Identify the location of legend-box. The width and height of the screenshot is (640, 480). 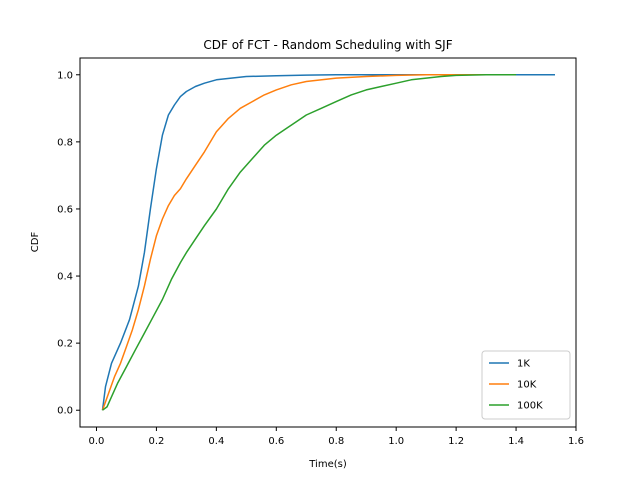
(526, 385).